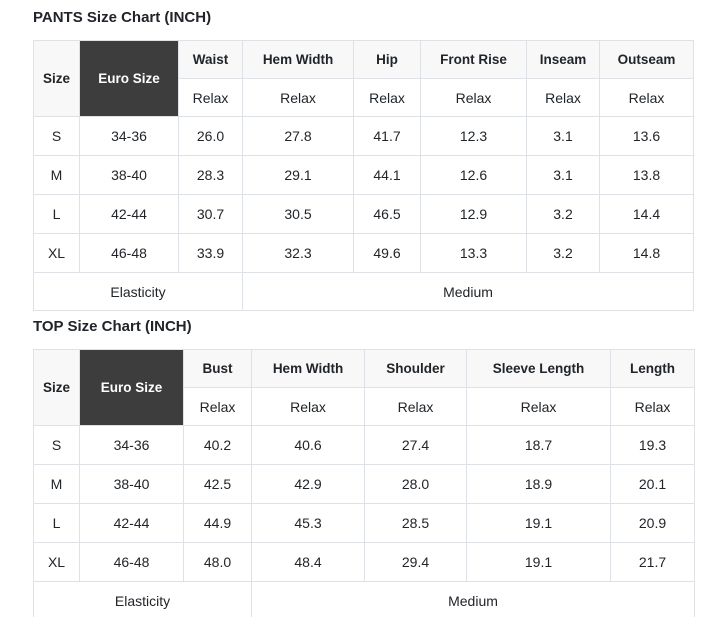 The height and width of the screenshot is (617, 725). Describe the element at coordinates (538, 445) in the screenshot. I see `measure-value-cell: 18.7` at that location.